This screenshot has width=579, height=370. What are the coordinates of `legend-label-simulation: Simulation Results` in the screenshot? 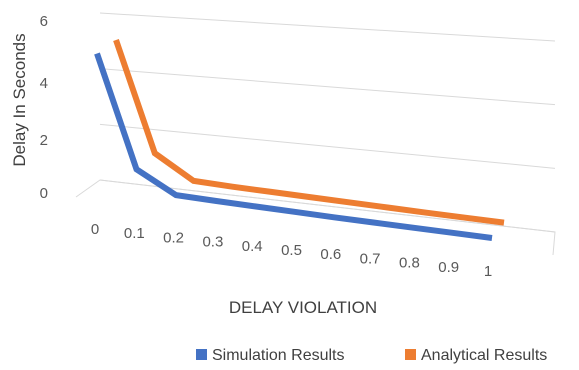 It's located at (278, 355).